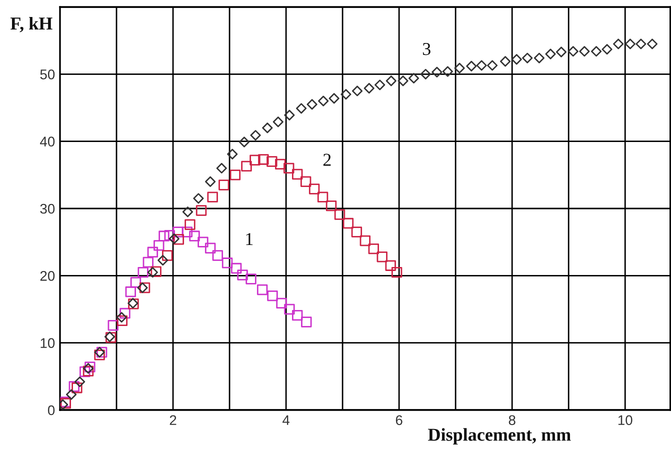 The image size is (671, 455). I want to click on x-tick-label: 8, so click(512, 420).